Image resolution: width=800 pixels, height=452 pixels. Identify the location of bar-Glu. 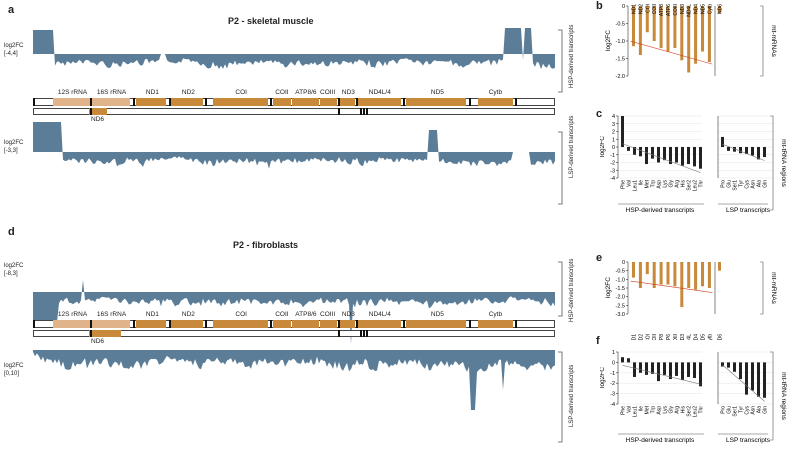
(728, 365).